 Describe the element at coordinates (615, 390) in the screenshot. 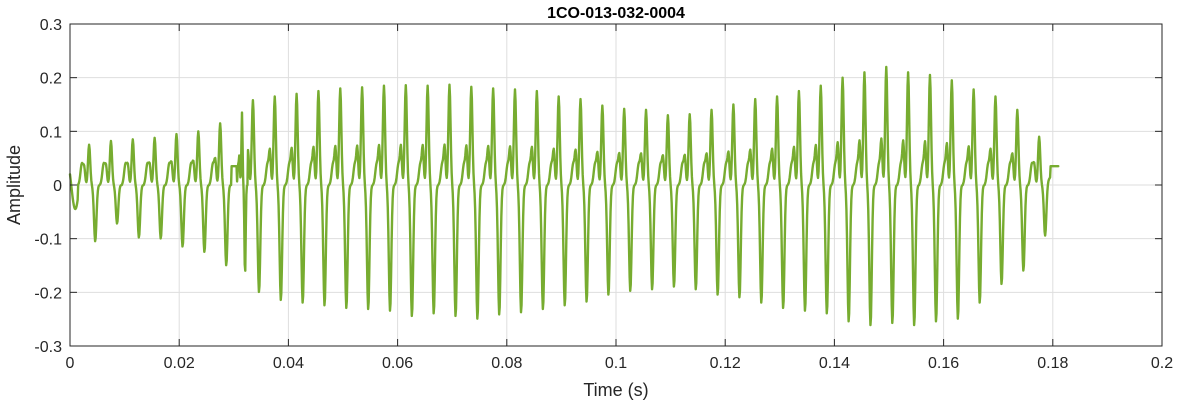

I see `x-axis-label: Time (s)` at that location.